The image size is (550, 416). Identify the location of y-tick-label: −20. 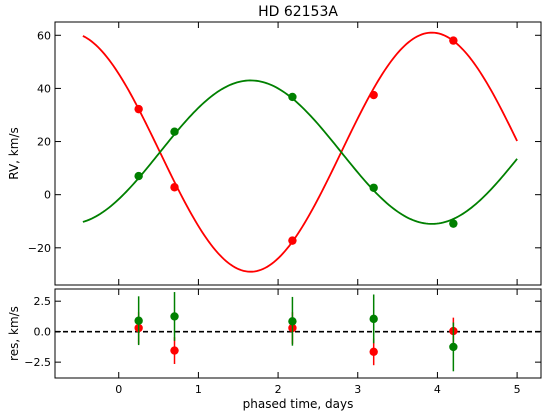
(39, 248).